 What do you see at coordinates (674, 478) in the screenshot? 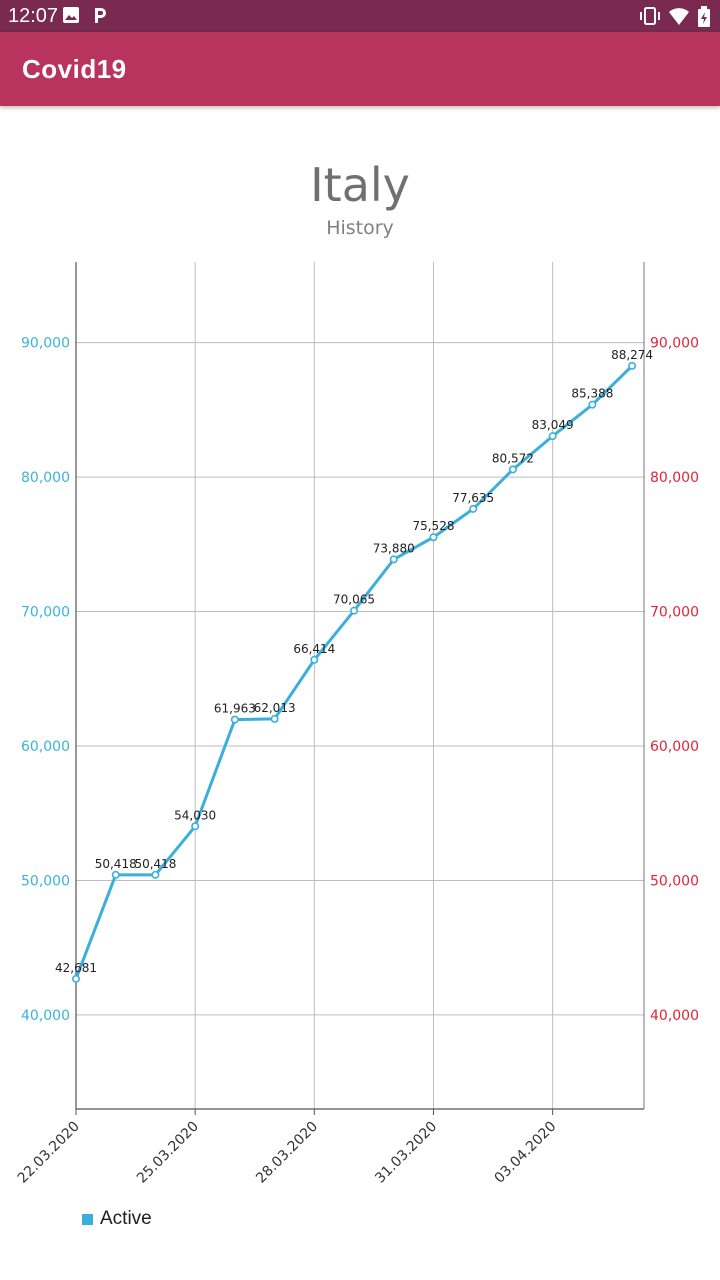
I see `y-tick-label-right: 80,000` at bounding box center [674, 478].